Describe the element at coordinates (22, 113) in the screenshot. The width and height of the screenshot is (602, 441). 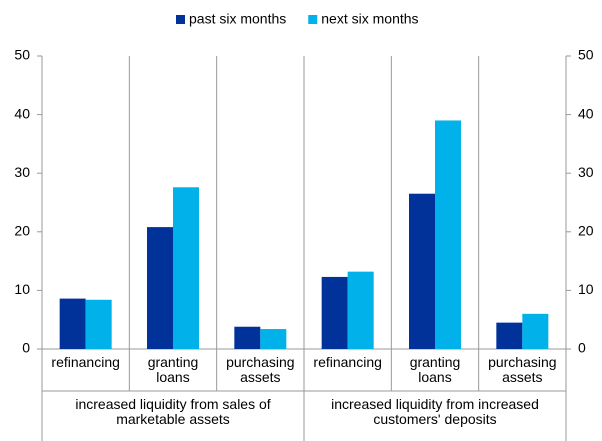
I see `y-tick-label: 40` at that location.